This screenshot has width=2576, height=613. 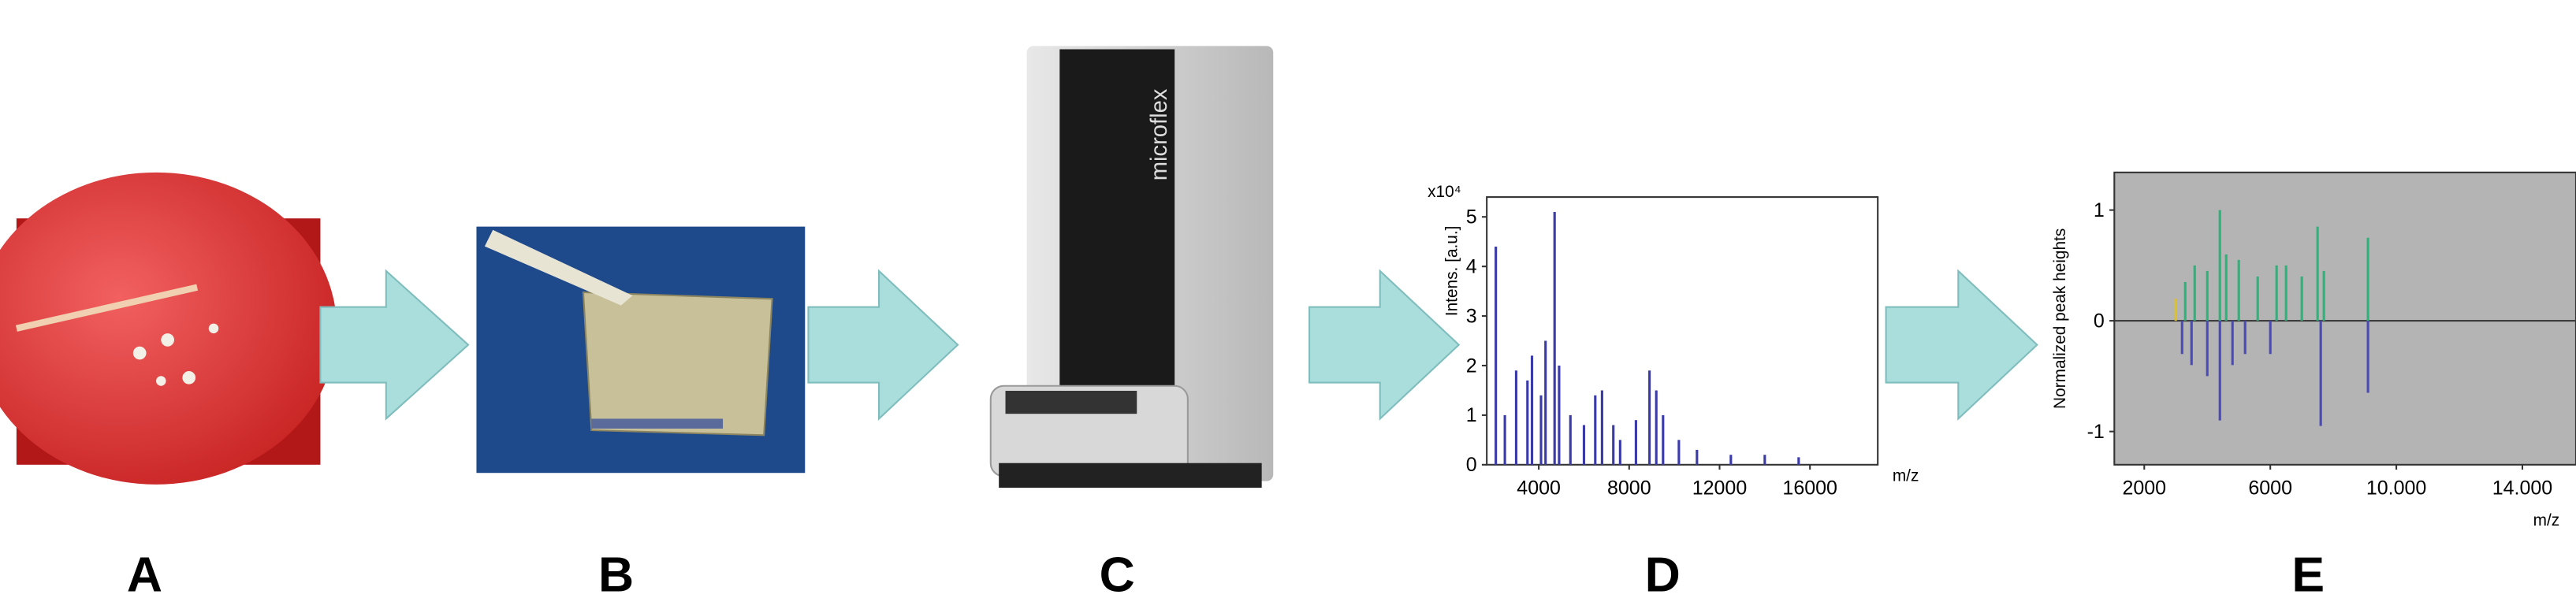 I want to click on photo-petri-dish, so click(x=168, y=328).